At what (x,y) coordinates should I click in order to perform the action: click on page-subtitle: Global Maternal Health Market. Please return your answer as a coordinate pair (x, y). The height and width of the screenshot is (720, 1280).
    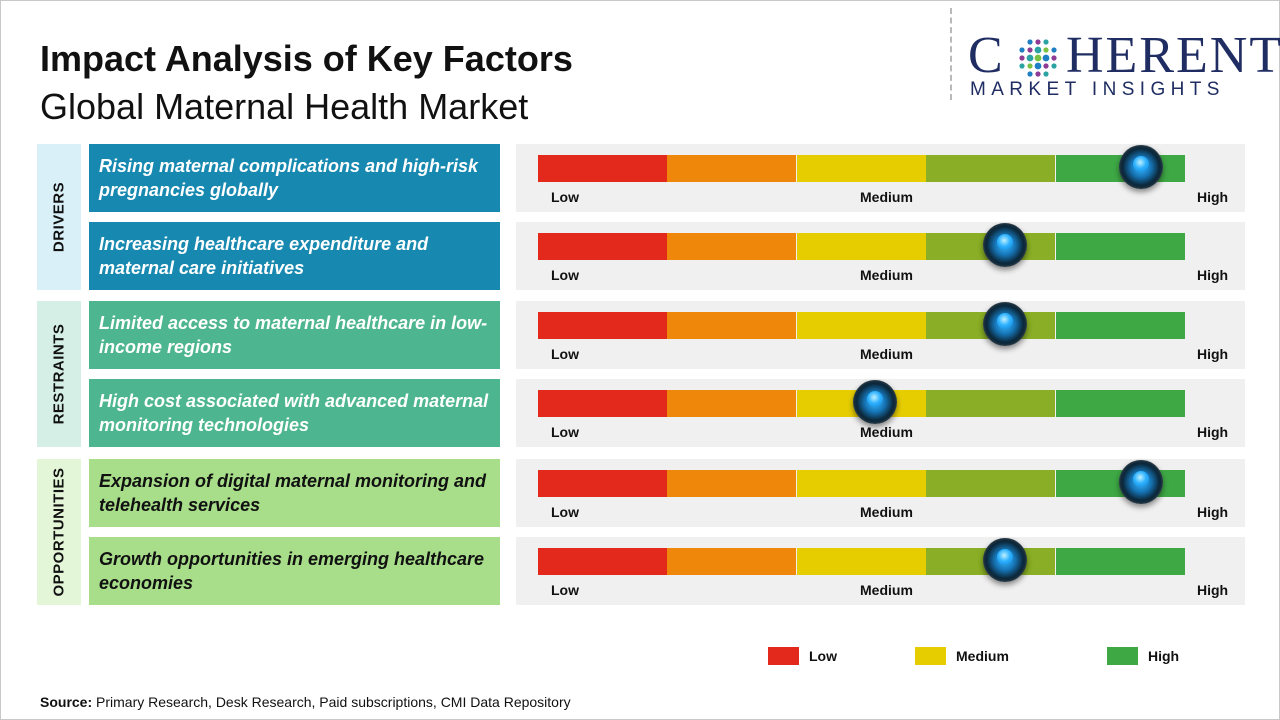
    Looking at the image, I should click on (284, 106).